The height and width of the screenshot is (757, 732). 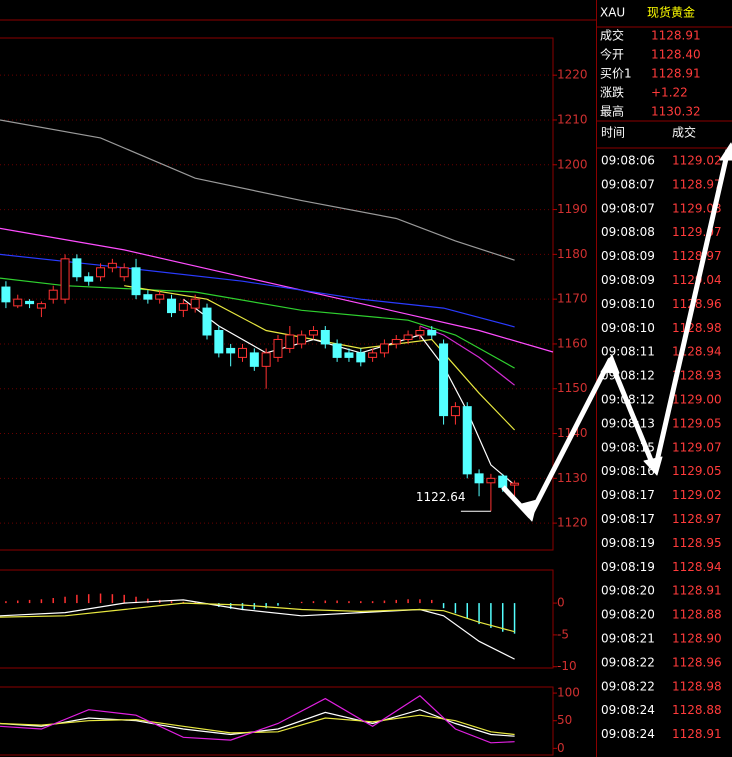 What do you see at coordinates (563, 634) in the screenshot?
I see `y-tick-label: -5` at bounding box center [563, 634].